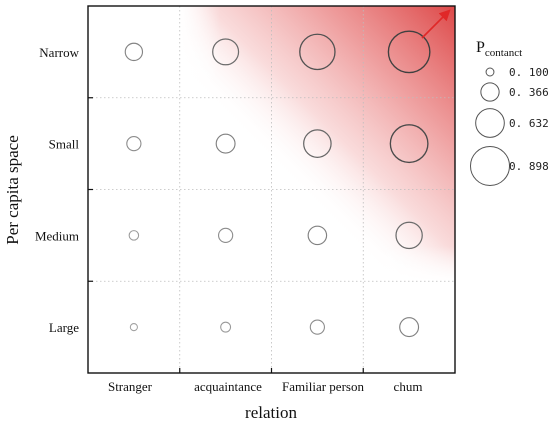  Describe the element at coordinates (265, 386) in the screenshot. I see `x-tick-labels: Stranger acquaintance Familiar person chum` at that location.